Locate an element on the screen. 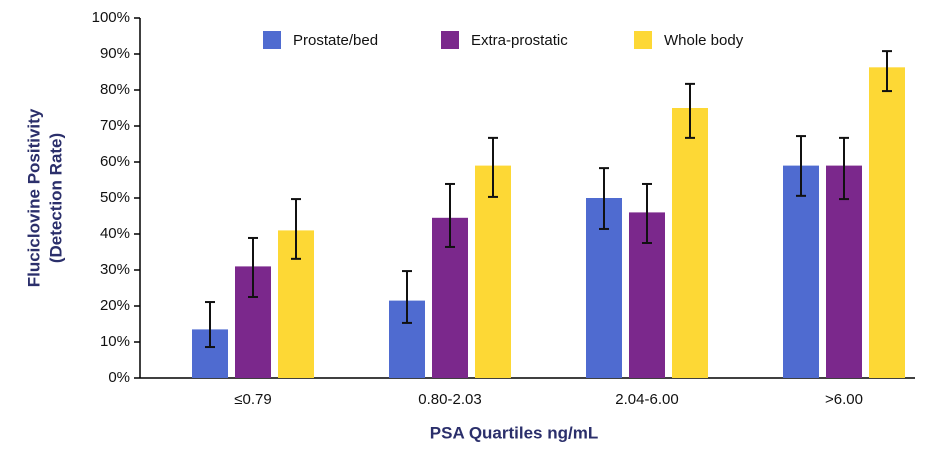  y-tick-label: 70% is located at coordinates (115, 125).